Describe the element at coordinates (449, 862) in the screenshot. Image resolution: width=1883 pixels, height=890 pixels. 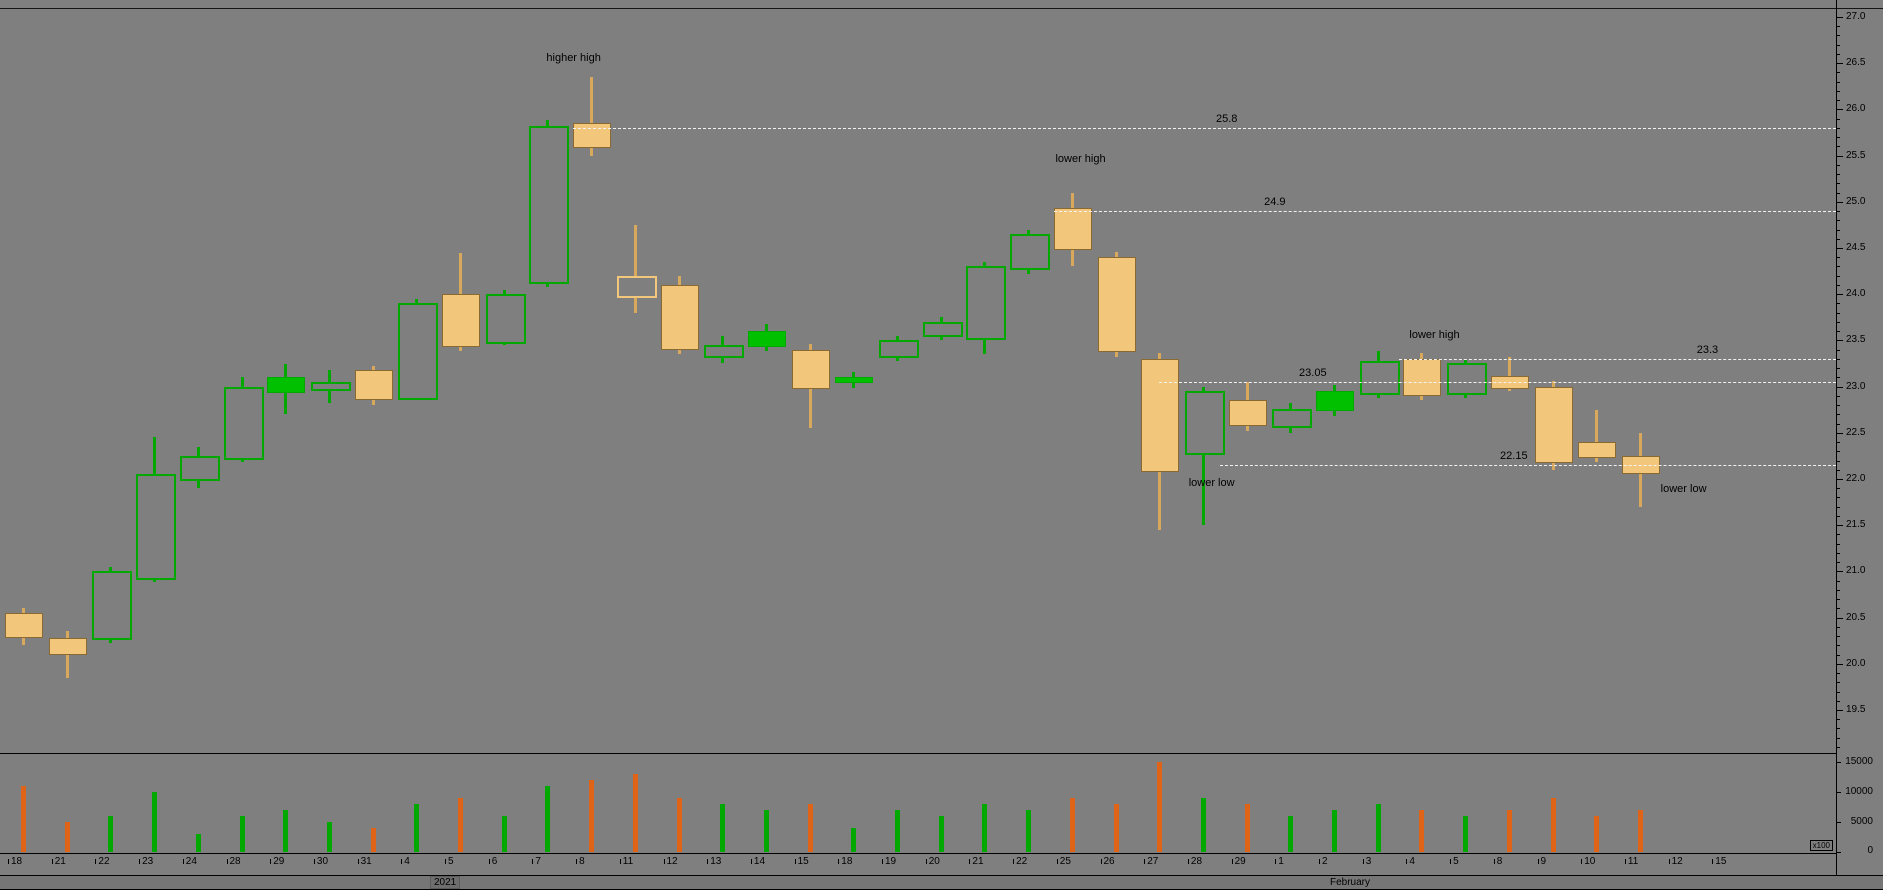
I see `date-tick-label: 5` at that location.